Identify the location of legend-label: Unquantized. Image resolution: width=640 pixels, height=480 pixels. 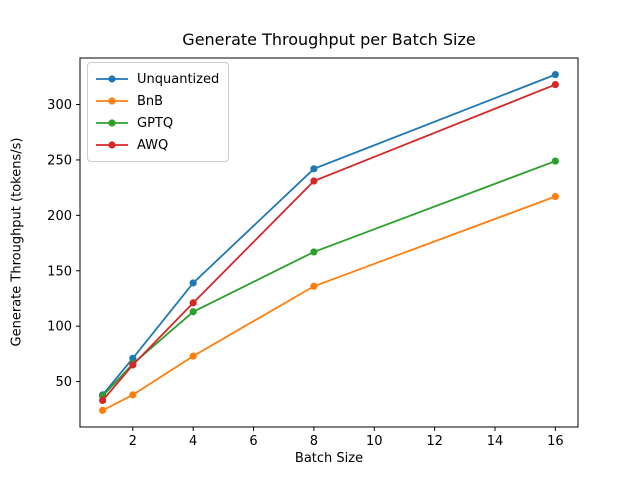
(178, 79).